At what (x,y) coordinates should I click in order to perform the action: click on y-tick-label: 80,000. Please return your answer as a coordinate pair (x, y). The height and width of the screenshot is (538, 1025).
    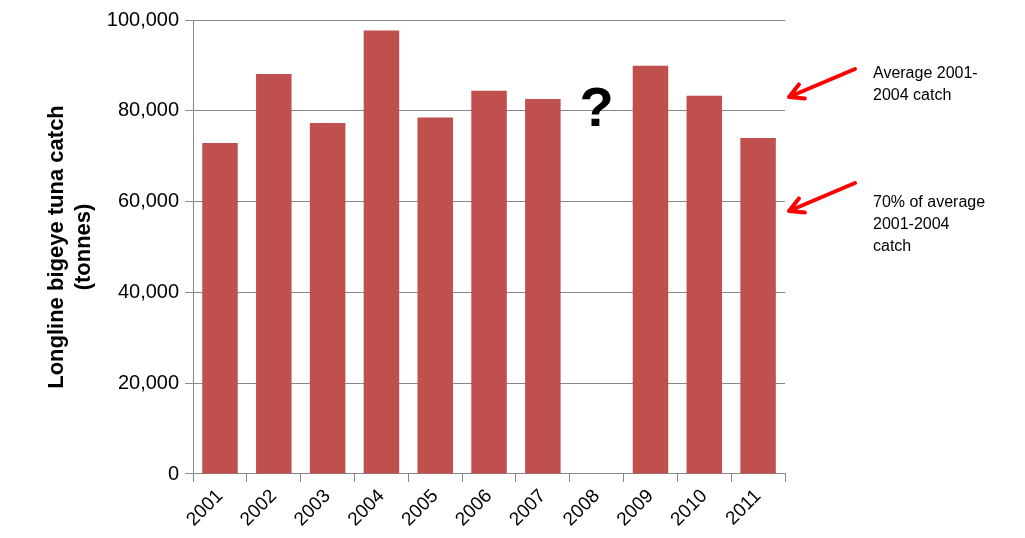
    Looking at the image, I should click on (148, 109).